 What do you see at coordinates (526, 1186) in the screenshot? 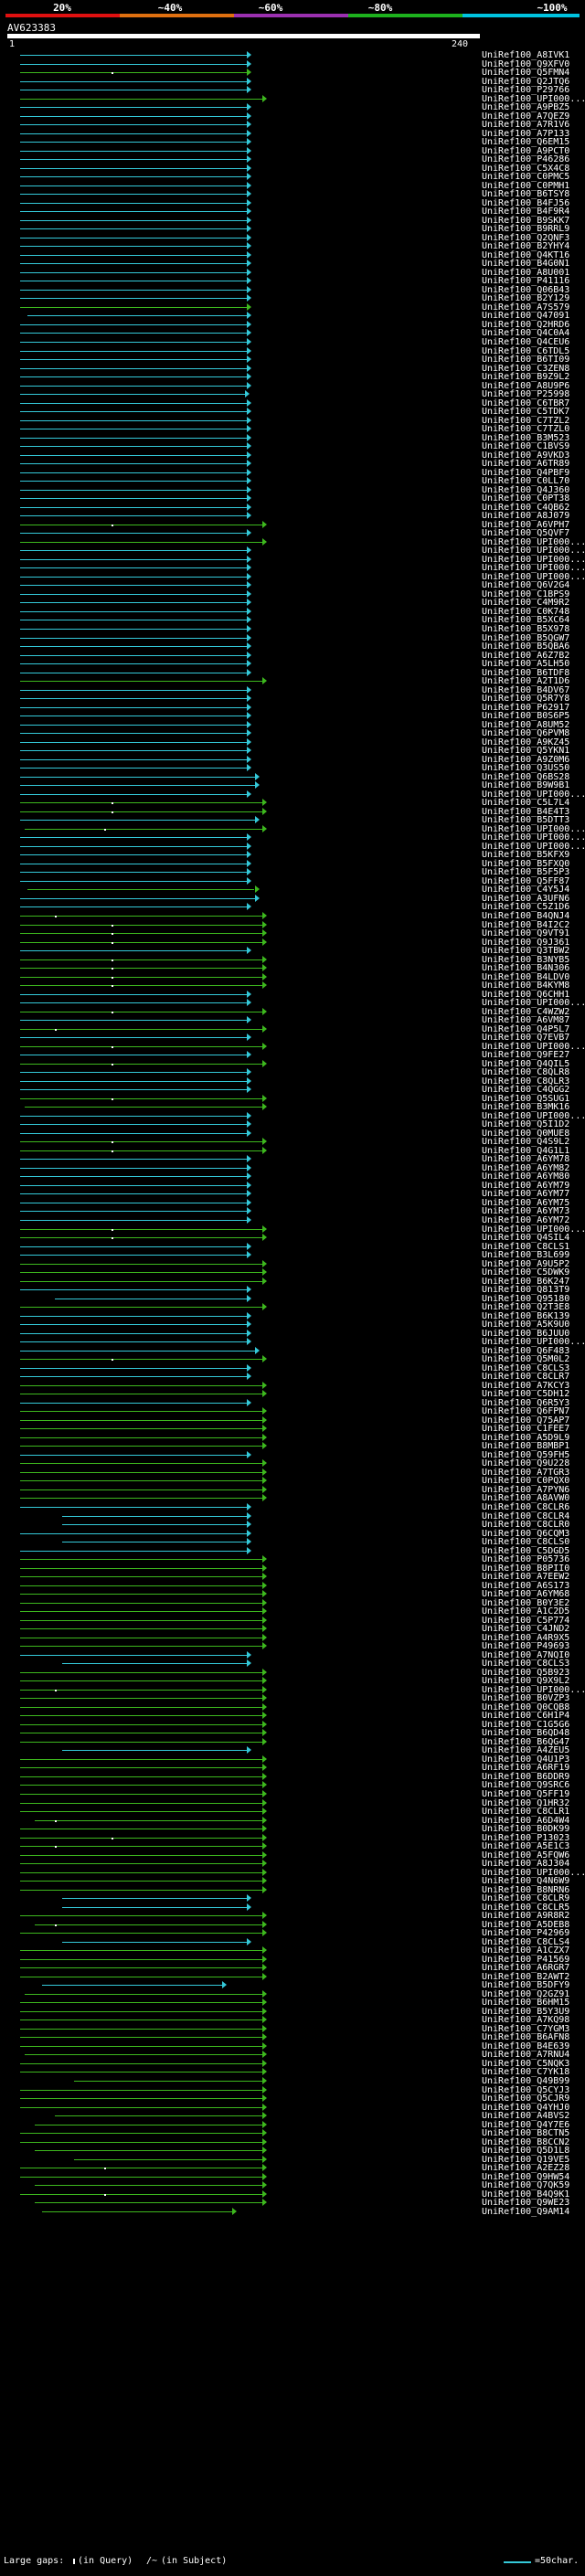
I see `hit-label: UniRef100_A6YM79` at bounding box center [526, 1186].